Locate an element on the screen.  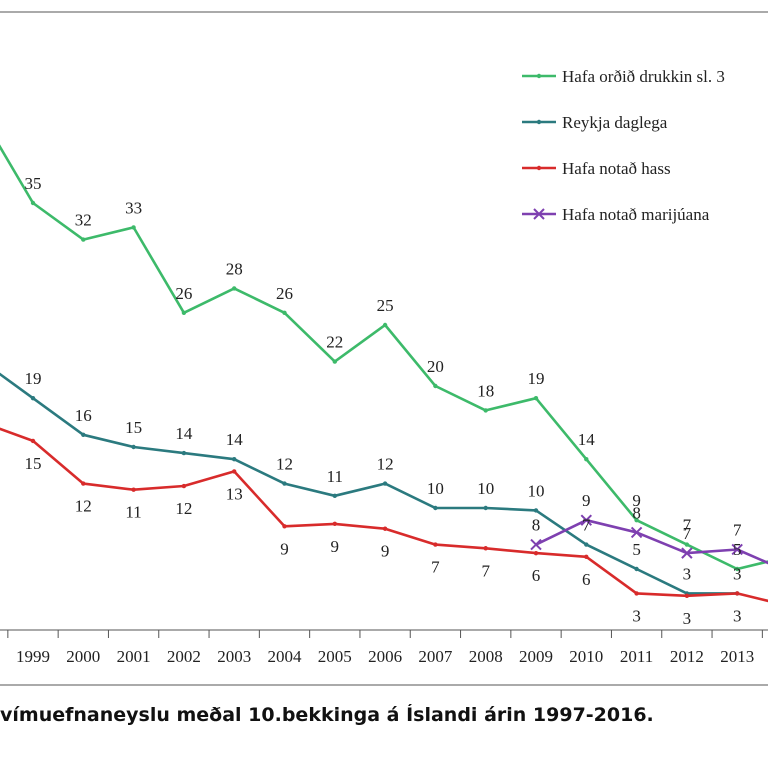
data-label: 22 is located at coordinates (334, 342).